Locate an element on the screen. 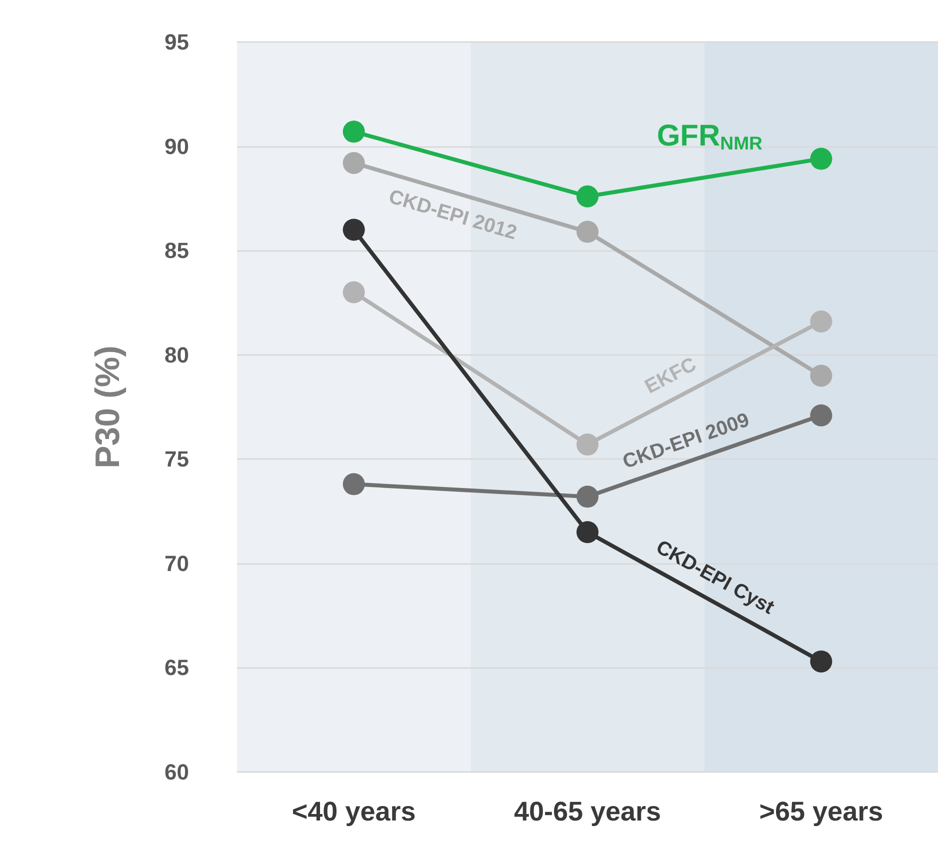  y-axis-title: P30 (%) is located at coordinates (108, 407).